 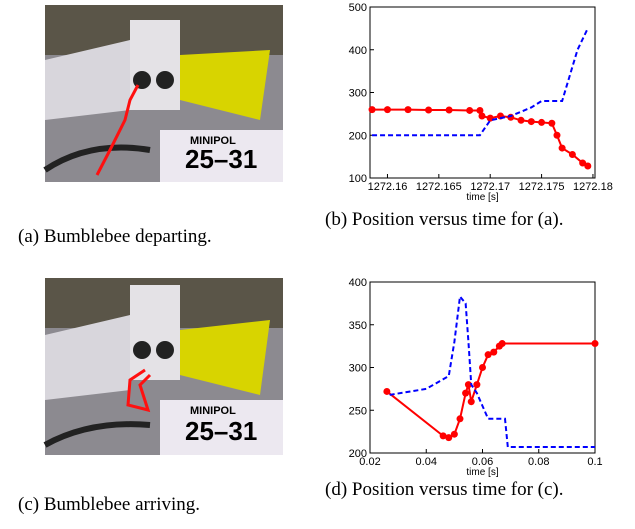 What do you see at coordinates (538, 462) in the screenshot?
I see `x-tick-label: 0.08` at bounding box center [538, 462].